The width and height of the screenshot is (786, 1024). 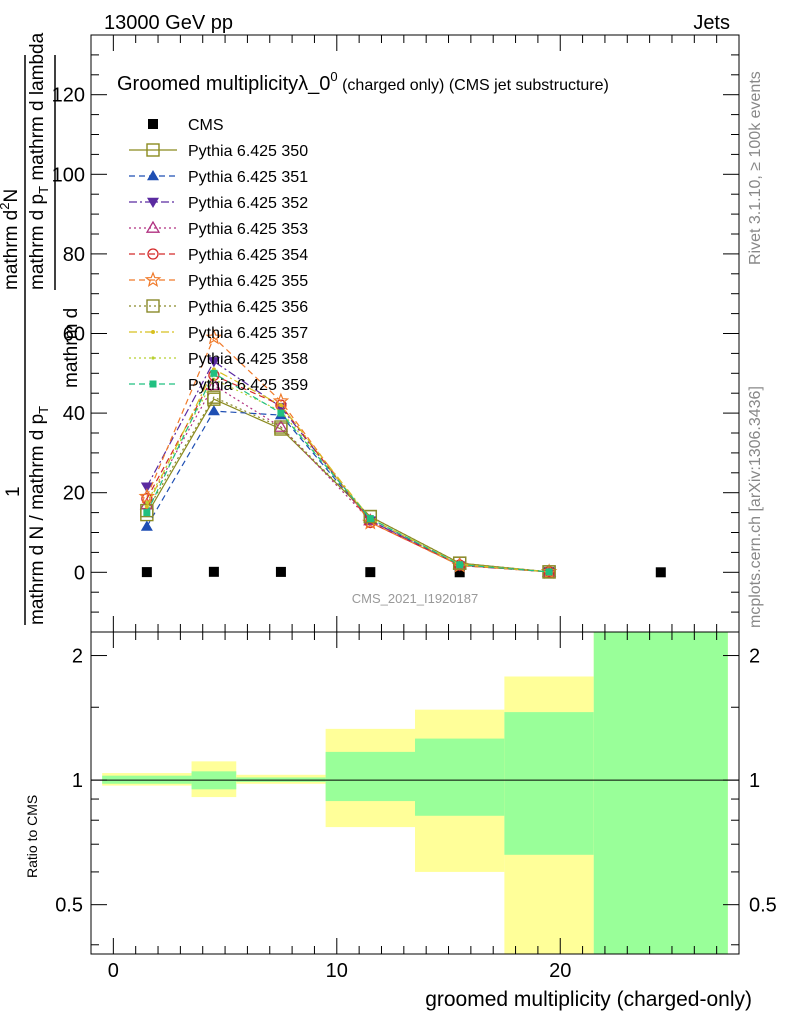 What do you see at coordinates (218, 307) in the screenshot?
I see `legend-item: Pythia 6.425 356` at bounding box center [218, 307].